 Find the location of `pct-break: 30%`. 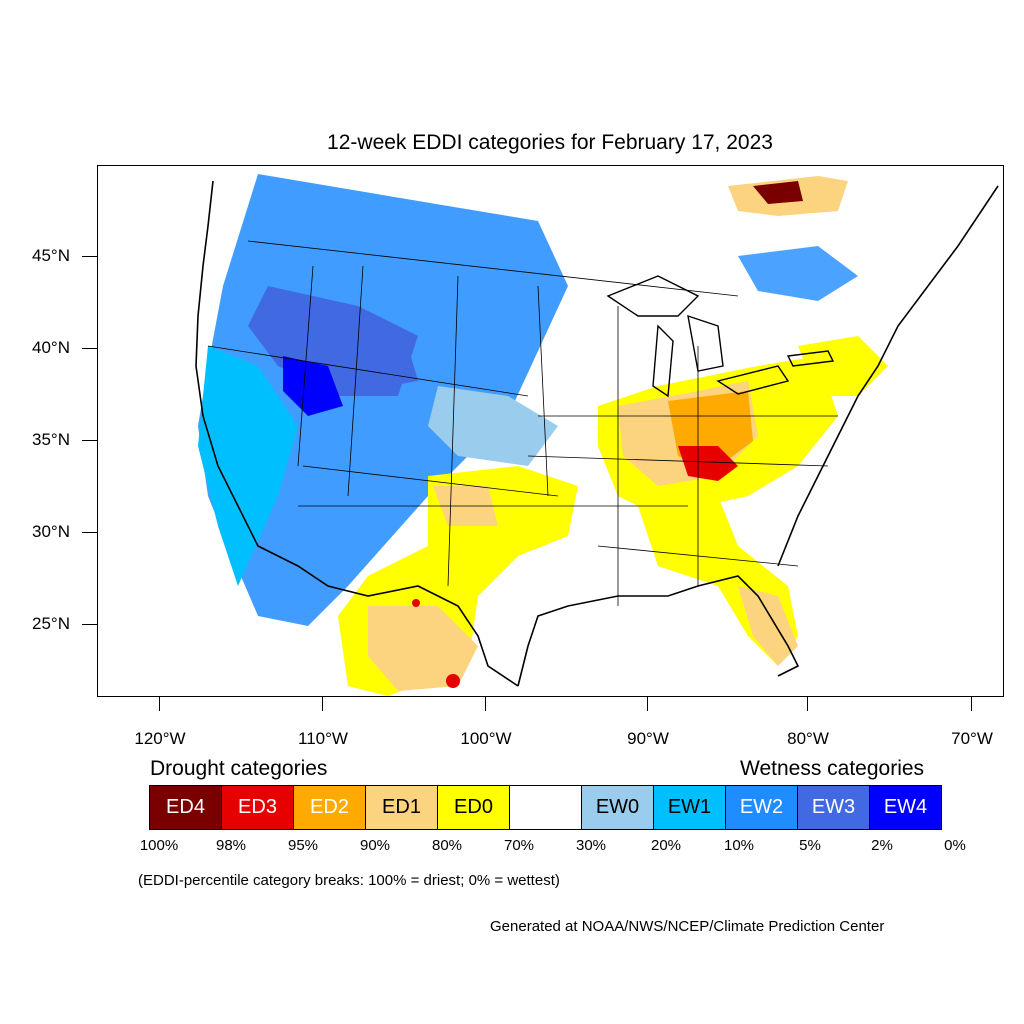

pct-break: 30% is located at coordinates (591, 845).